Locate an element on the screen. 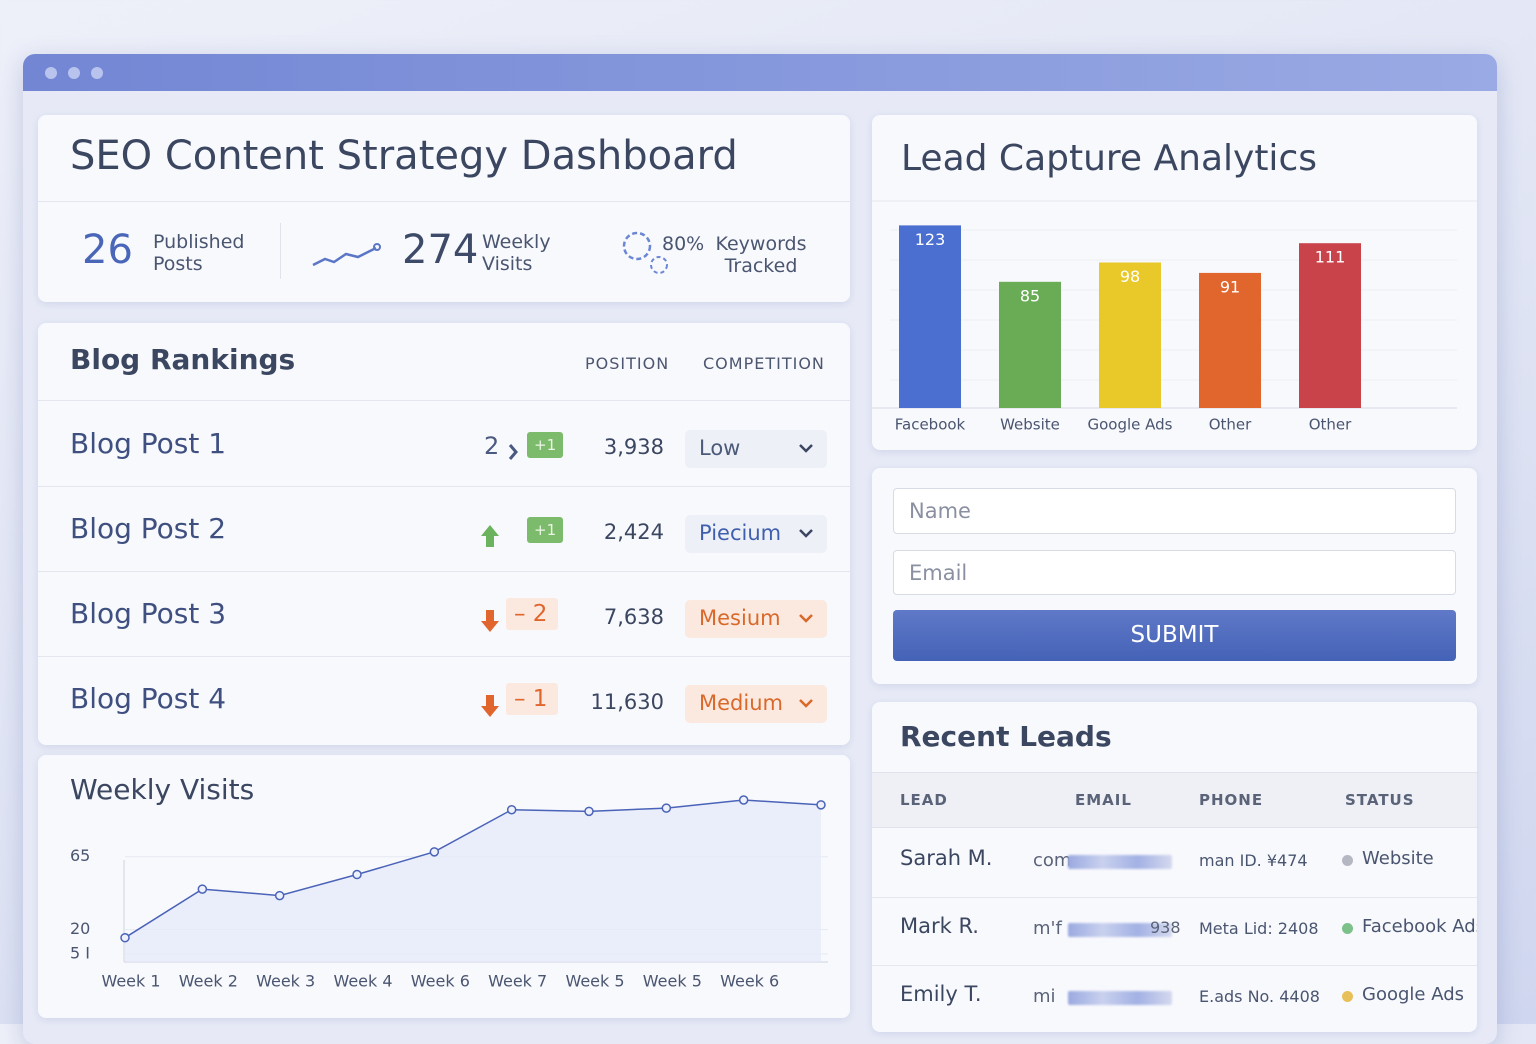  lead-name: Mark R. is located at coordinates (939, 926).